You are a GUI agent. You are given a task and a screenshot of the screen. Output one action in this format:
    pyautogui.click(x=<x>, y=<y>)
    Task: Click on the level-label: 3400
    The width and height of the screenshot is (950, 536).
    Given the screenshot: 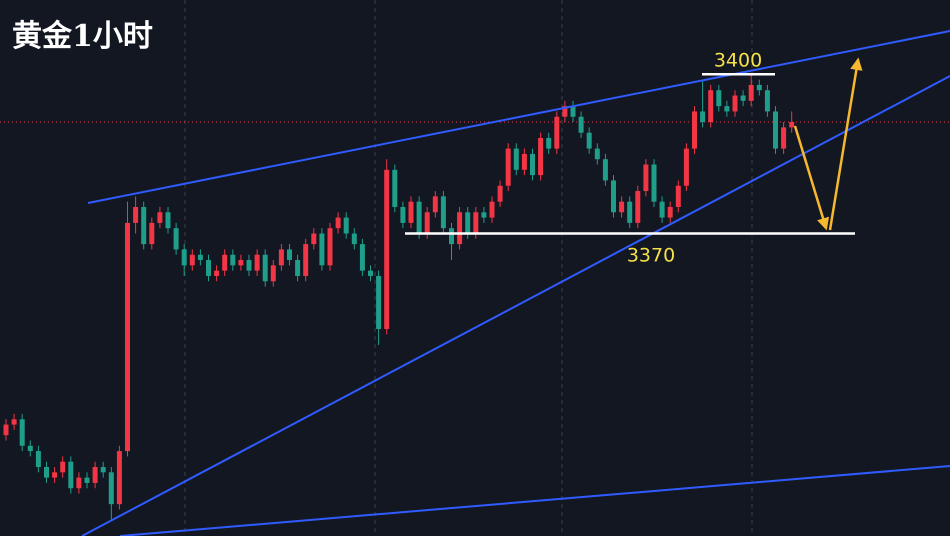 What is the action you would take?
    pyautogui.click(x=738, y=60)
    